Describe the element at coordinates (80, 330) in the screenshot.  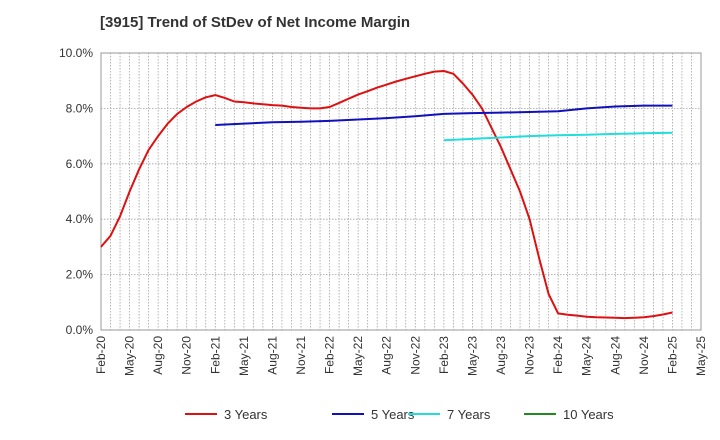
I see `y-tick-label: 0.0%` at that location.